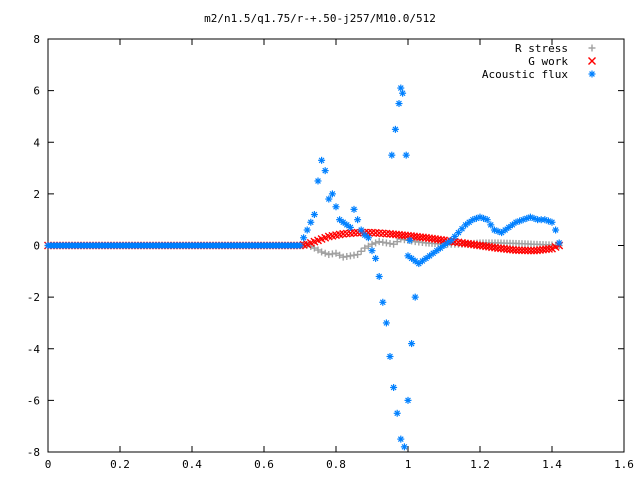 The width and height of the screenshot is (640, 480). I want to click on x-tick-label: 1.4, so click(552, 464).